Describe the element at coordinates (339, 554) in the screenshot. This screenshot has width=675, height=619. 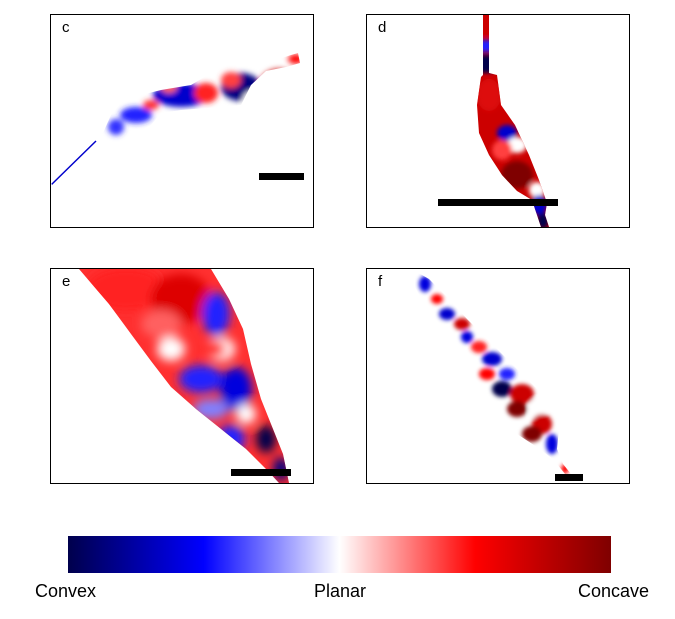
I see `colorbar` at that location.